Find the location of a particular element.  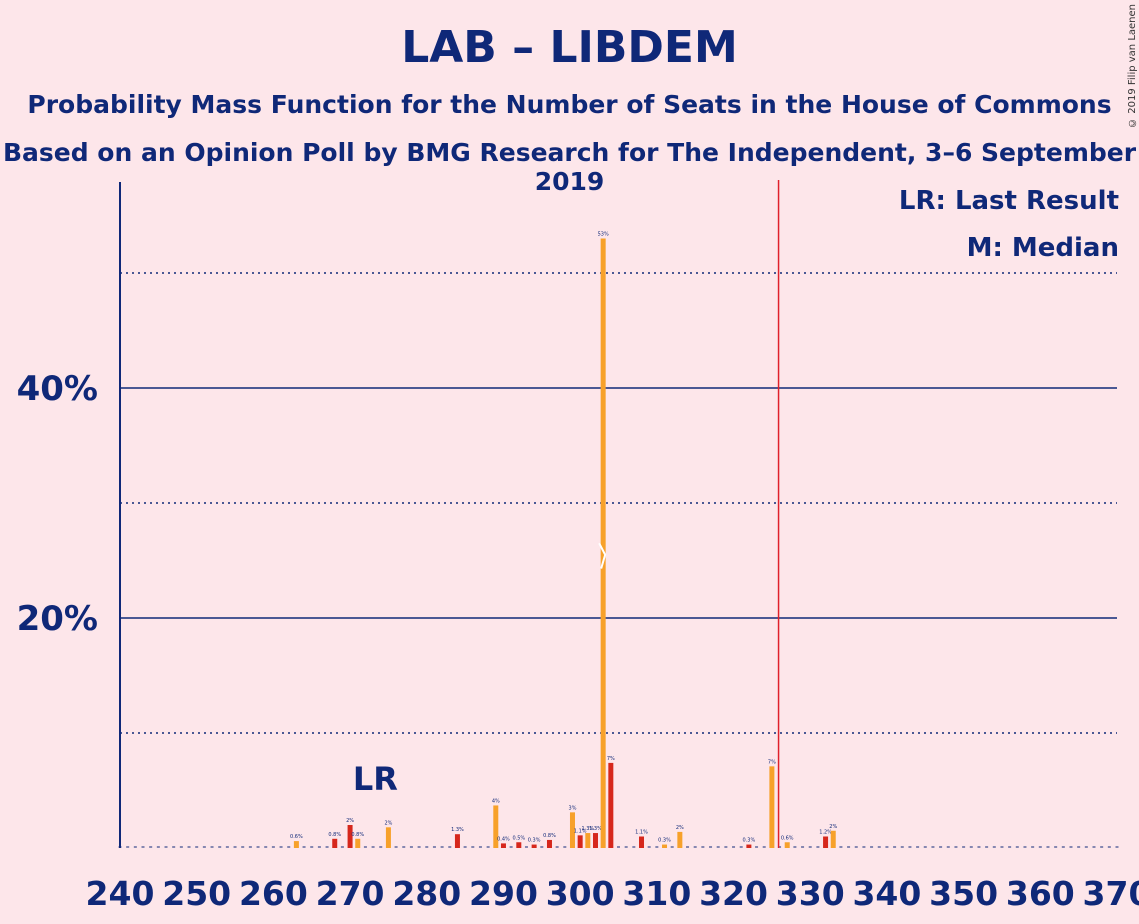

x-tick-label: 310 is located at coordinates (656, 893).